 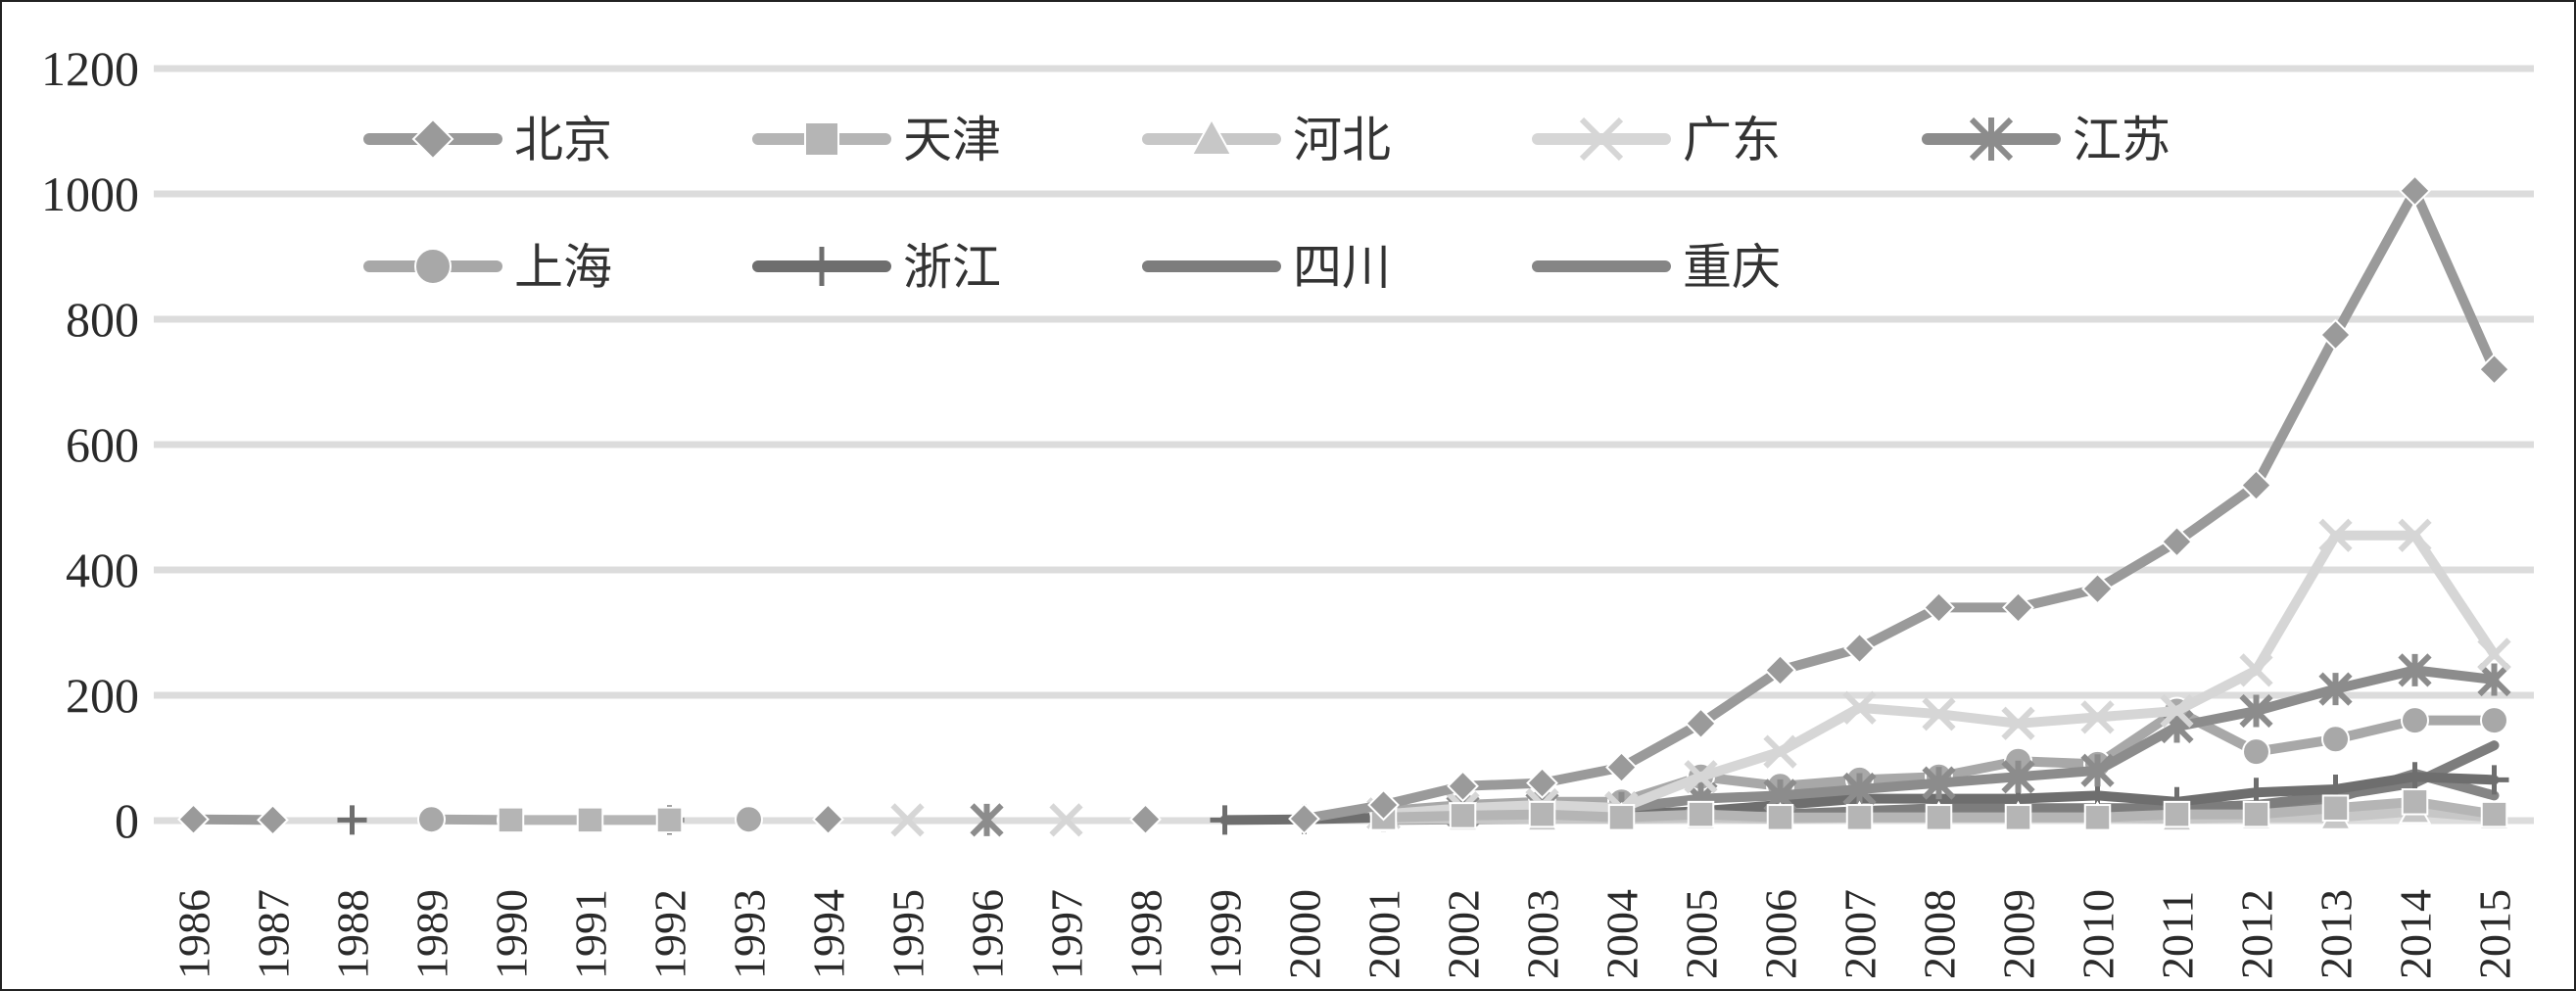 I want to click on x-tick-label: 2015, so click(x=2495, y=934).